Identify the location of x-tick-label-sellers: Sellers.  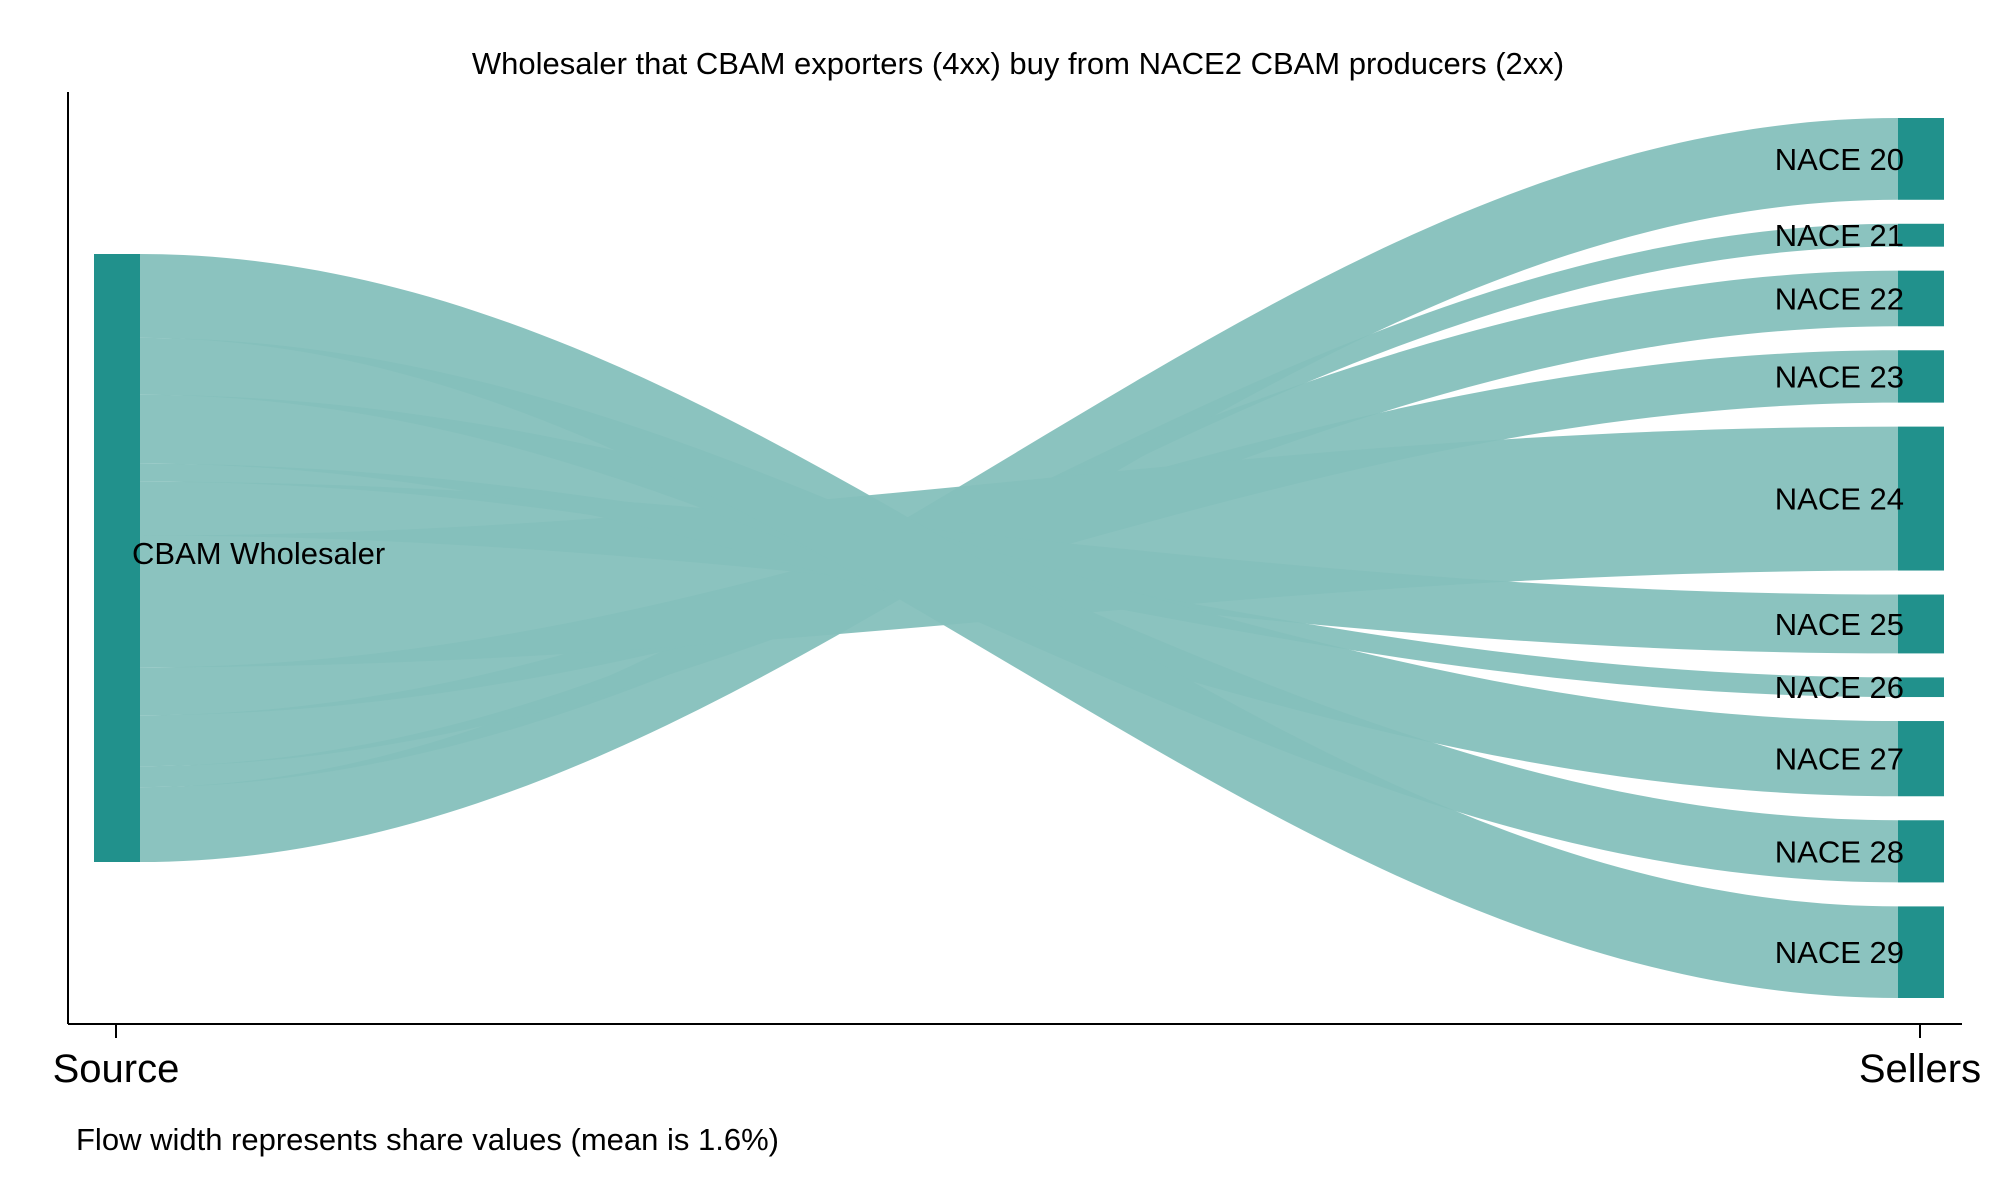
(1920, 1069).